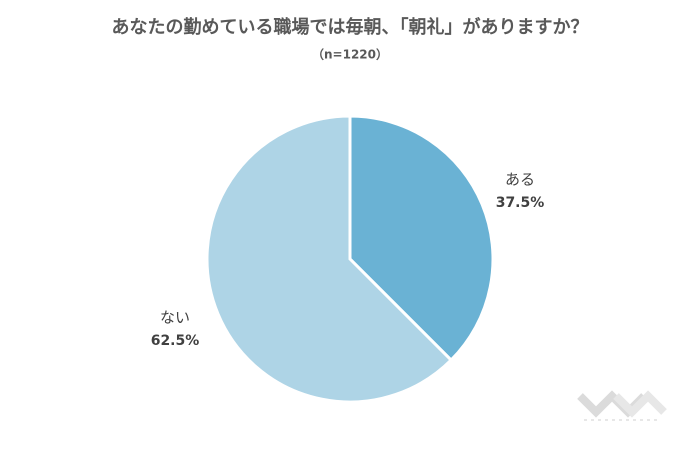  What do you see at coordinates (520, 203) in the screenshot?
I see `value-label: 37.5%` at bounding box center [520, 203].